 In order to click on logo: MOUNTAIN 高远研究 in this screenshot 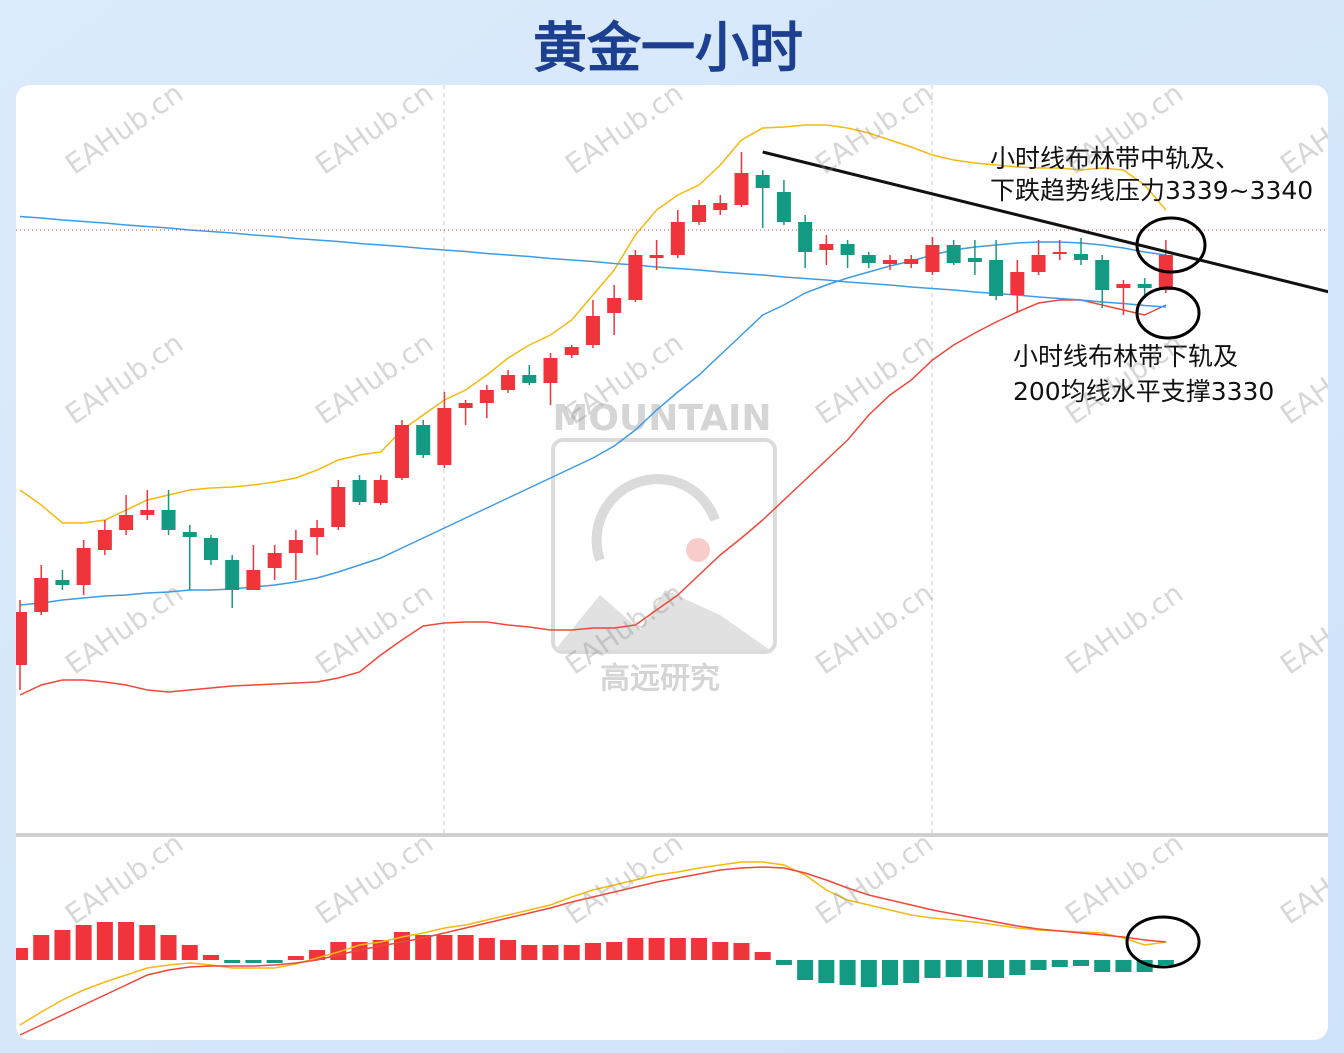, I will do `click(664, 547)`.